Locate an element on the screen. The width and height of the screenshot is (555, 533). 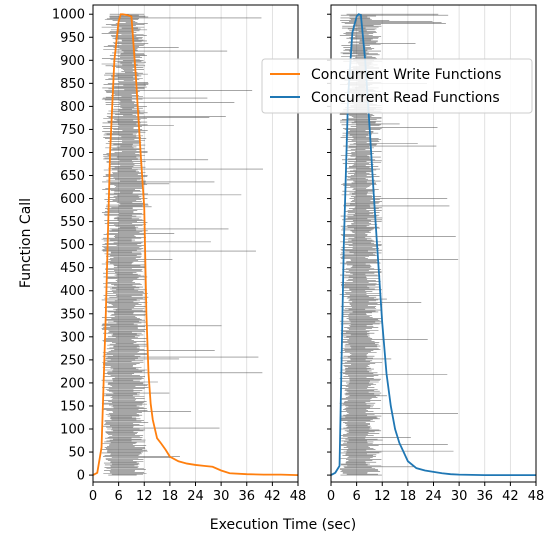
y-tick-label: 0 is located at coordinates (81, 476).